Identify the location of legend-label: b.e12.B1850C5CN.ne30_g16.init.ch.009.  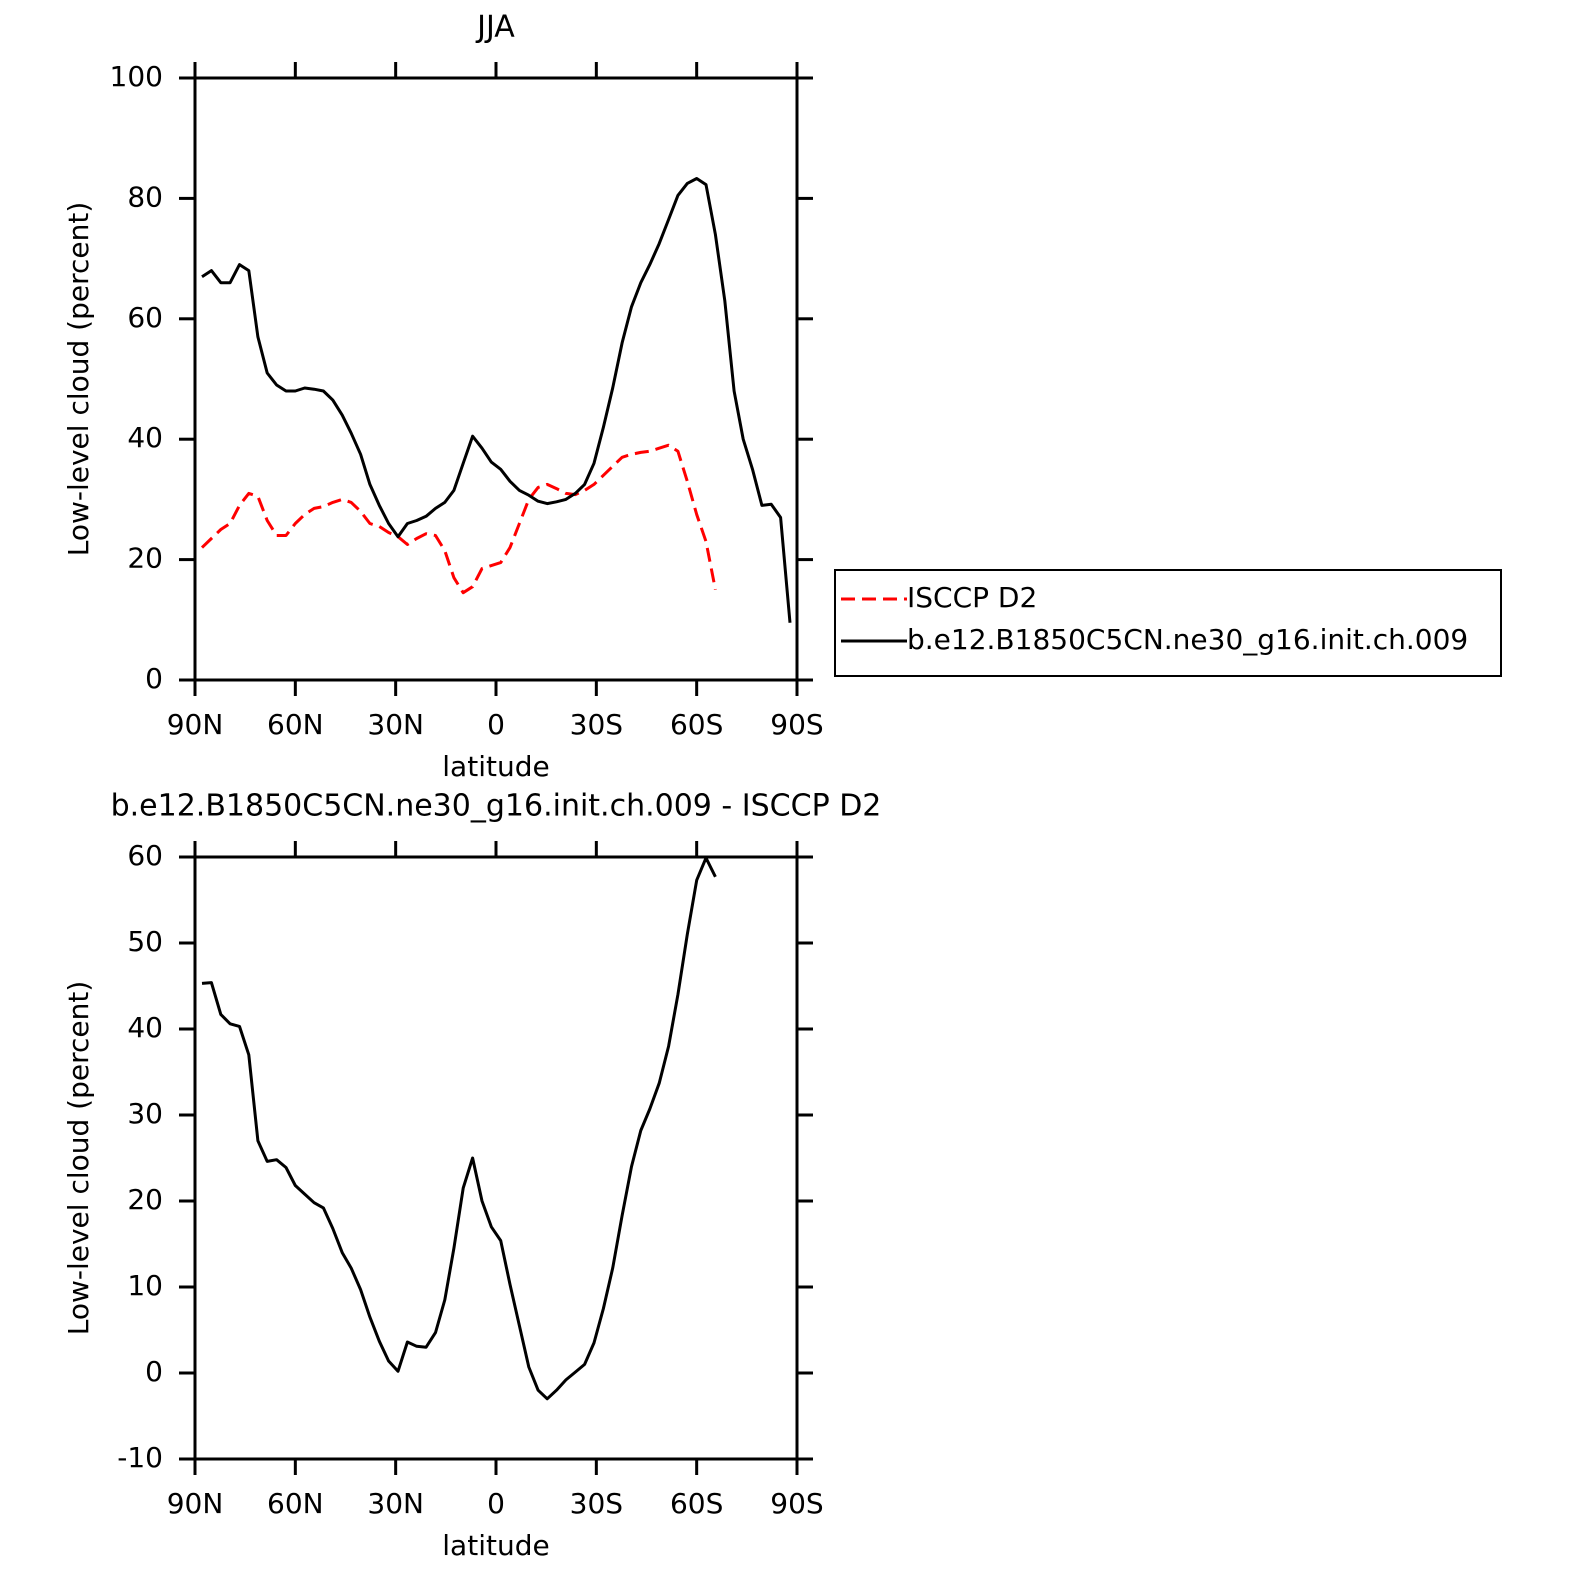
(1187, 639).